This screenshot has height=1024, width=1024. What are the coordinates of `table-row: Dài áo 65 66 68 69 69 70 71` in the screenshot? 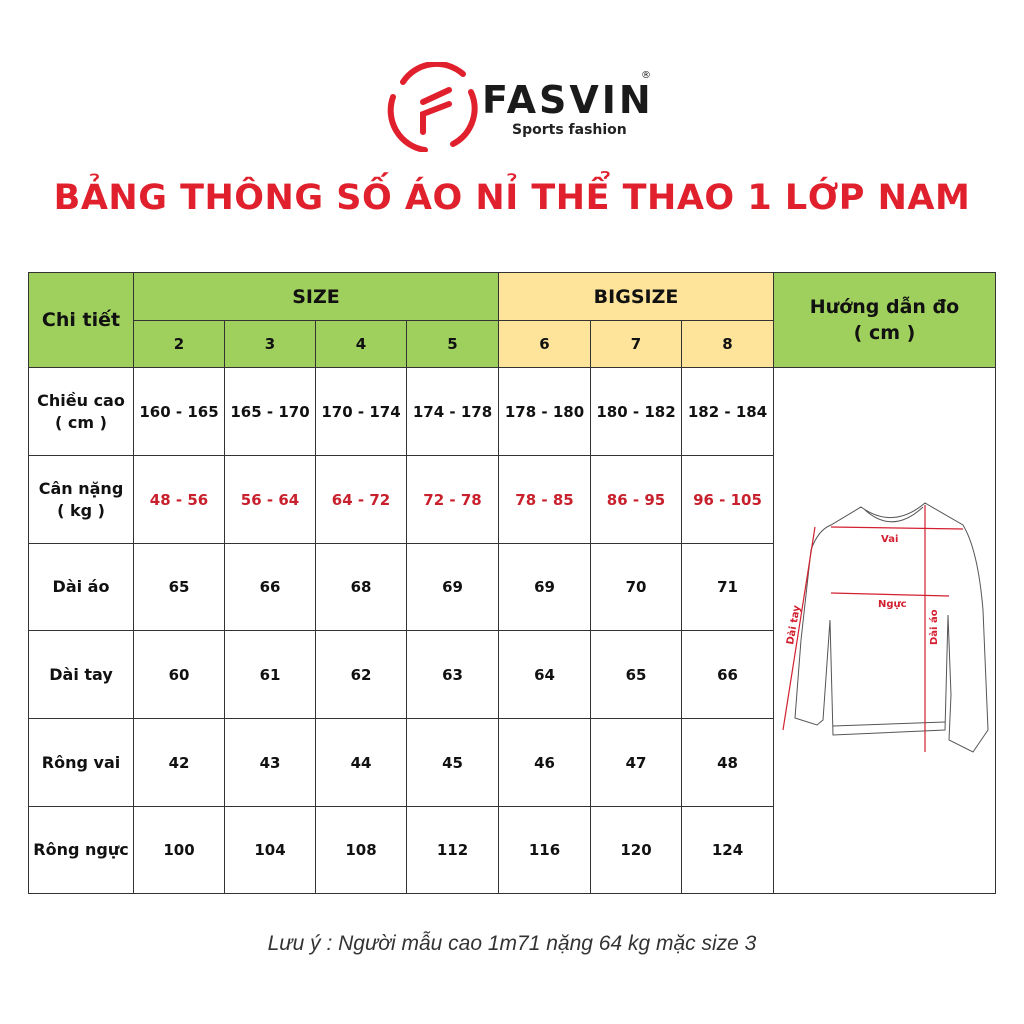 It's located at (512, 587).